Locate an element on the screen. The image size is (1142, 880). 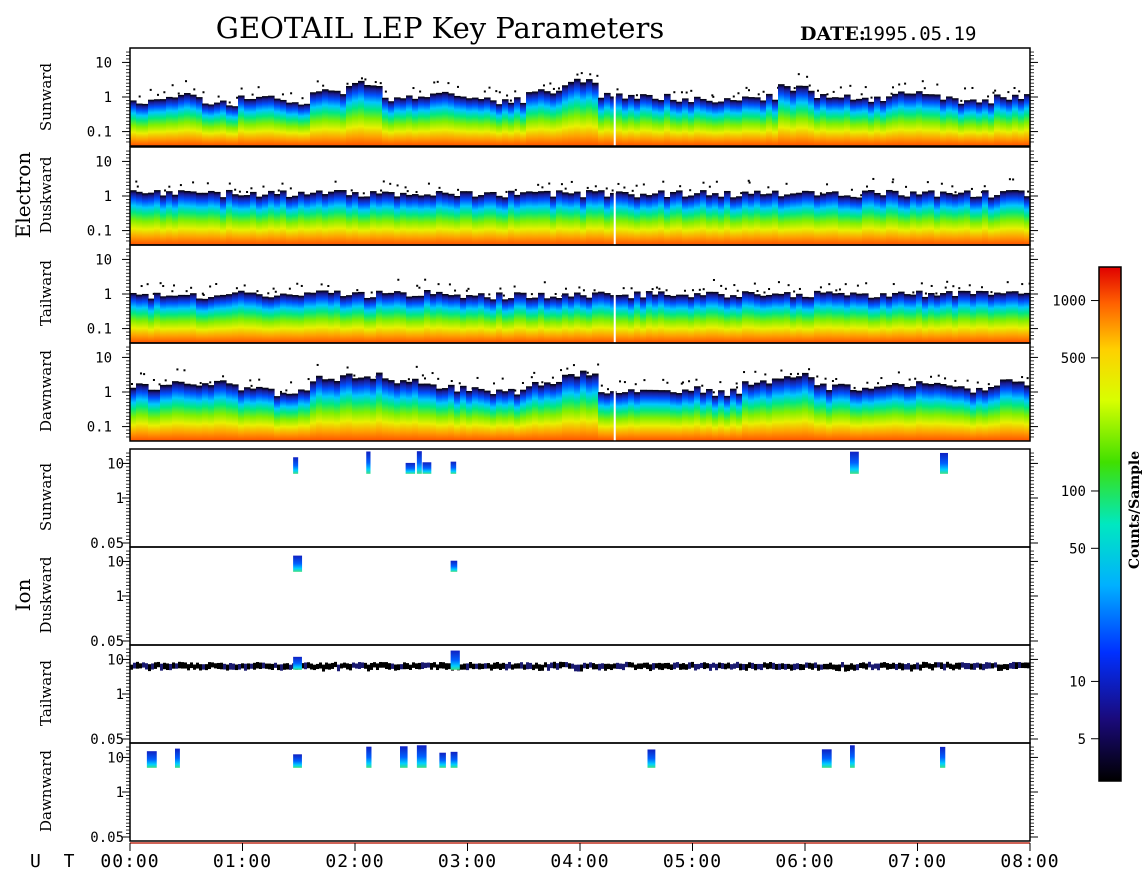
x-tick-label: 04:00 is located at coordinates (579, 861).